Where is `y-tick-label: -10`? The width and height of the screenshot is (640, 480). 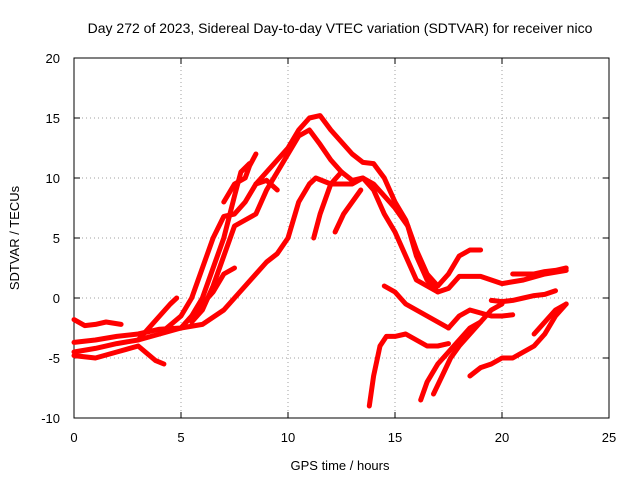 y-tick-label: -10 is located at coordinates (50, 418).